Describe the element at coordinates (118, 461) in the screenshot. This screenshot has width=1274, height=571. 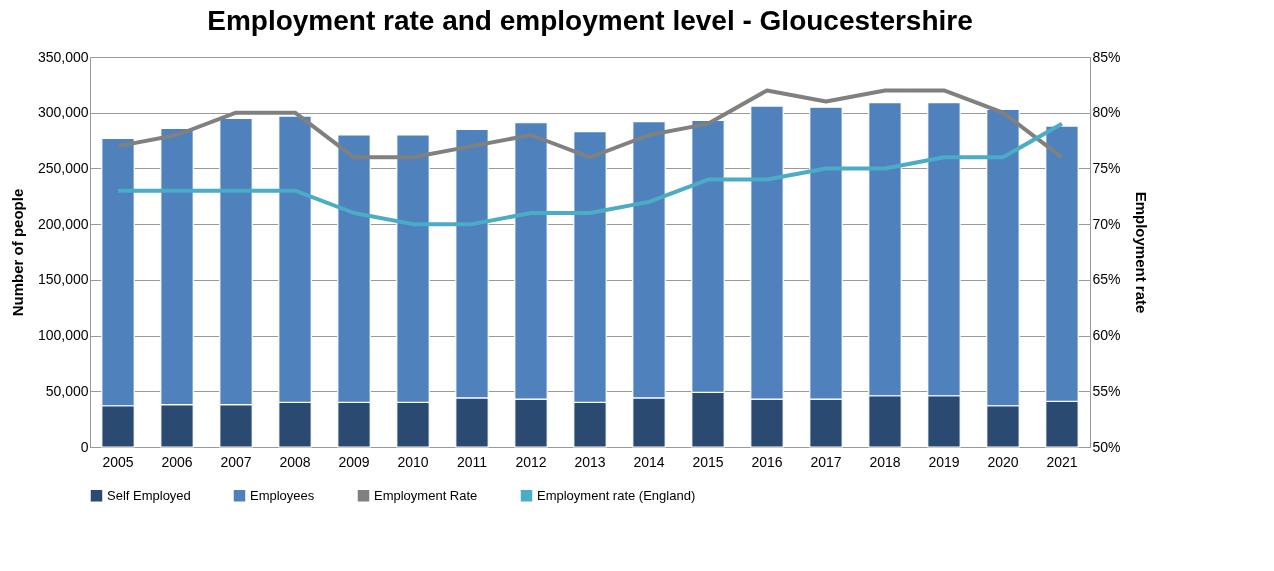
I see `x-tick-label: 2005` at that location.